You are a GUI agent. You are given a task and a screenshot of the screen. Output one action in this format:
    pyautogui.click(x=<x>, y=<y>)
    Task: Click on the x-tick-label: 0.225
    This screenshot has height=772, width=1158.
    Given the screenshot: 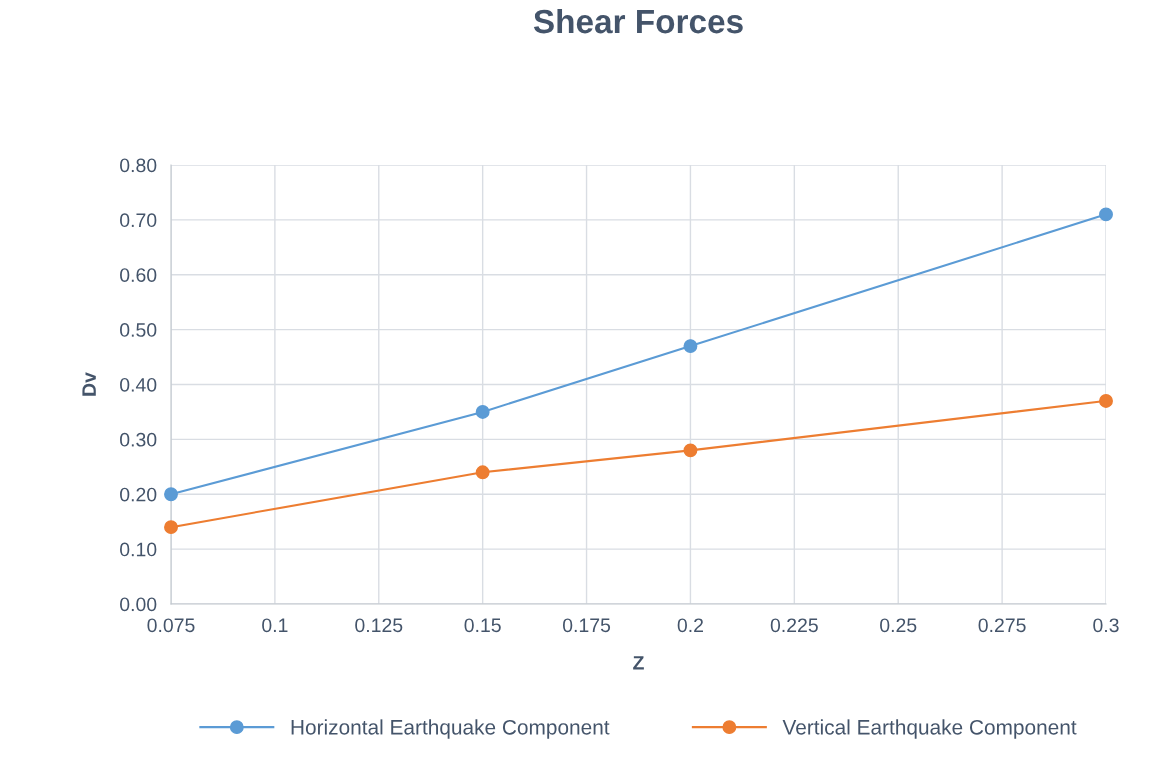 What is the action you would take?
    pyautogui.click(x=794, y=625)
    